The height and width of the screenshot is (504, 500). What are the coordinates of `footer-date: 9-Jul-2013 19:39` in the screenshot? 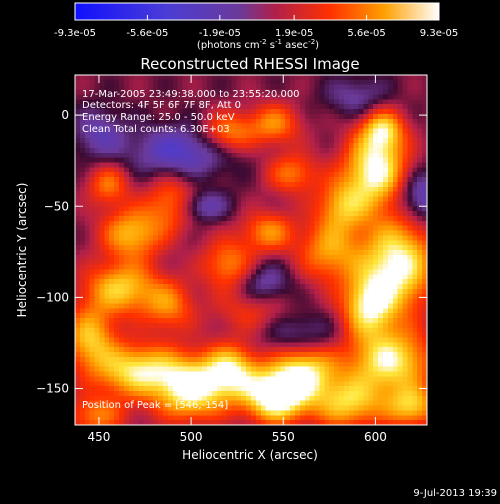 It's located at (455, 493).